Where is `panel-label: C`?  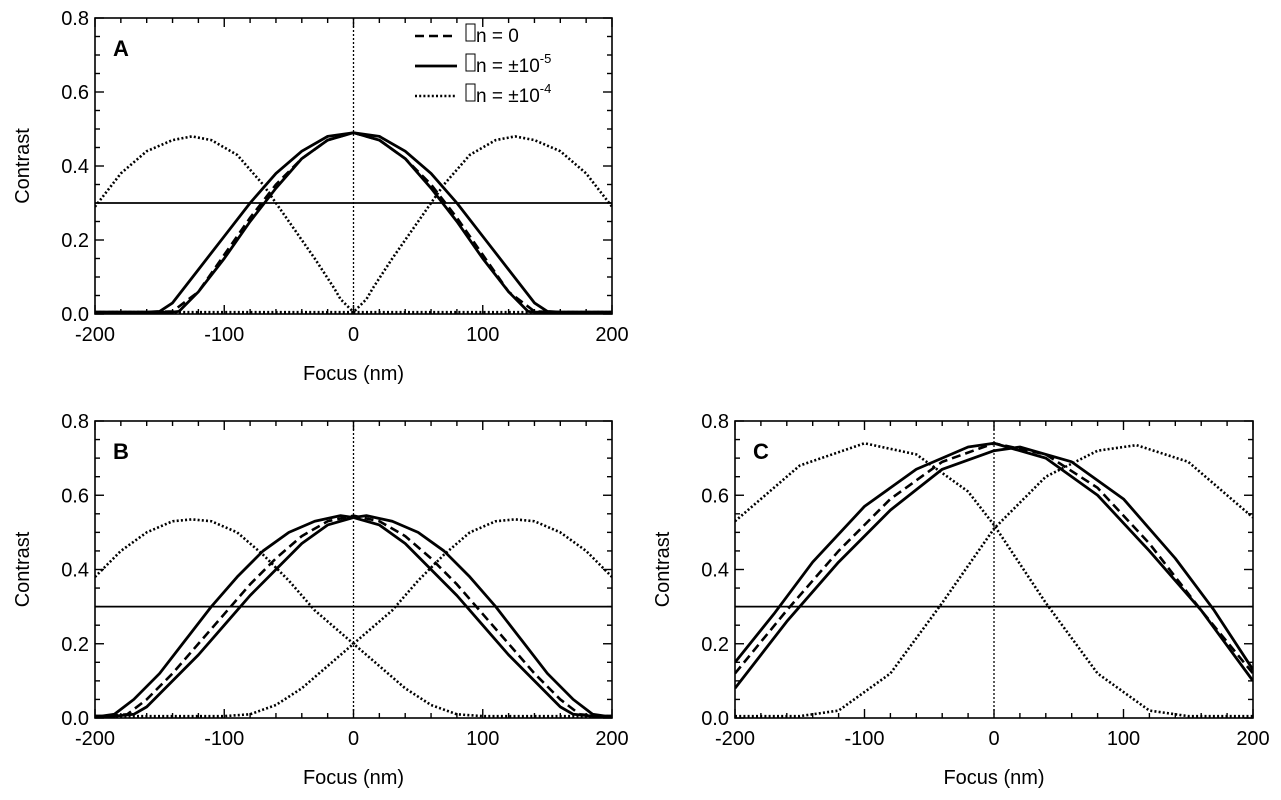
panel-label: C is located at coordinates (761, 451).